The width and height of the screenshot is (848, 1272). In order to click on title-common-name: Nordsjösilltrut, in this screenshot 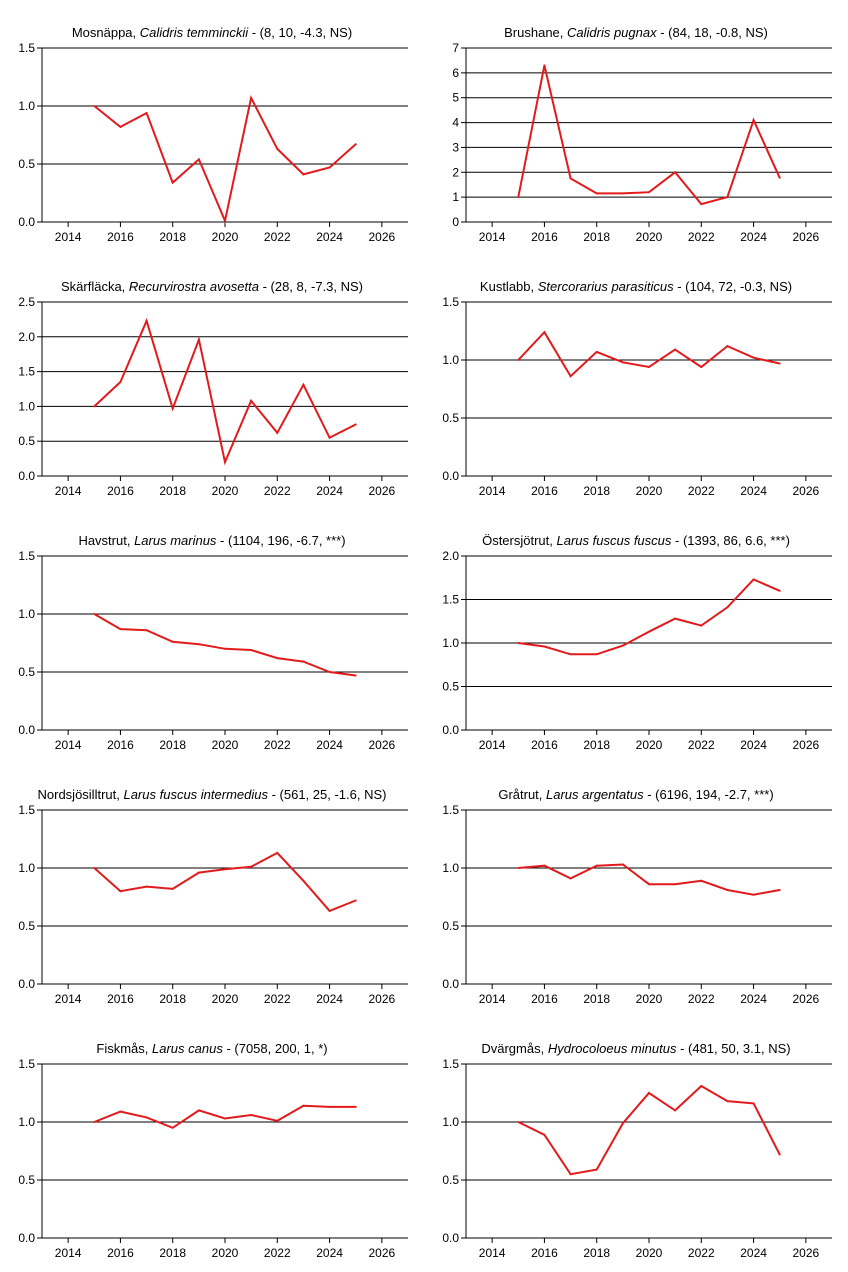, I will do `click(81, 794)`.